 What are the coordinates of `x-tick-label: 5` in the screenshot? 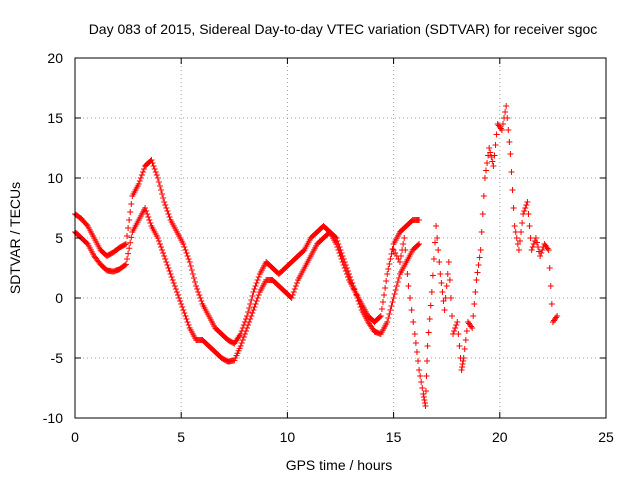 It's located at (181, 437).